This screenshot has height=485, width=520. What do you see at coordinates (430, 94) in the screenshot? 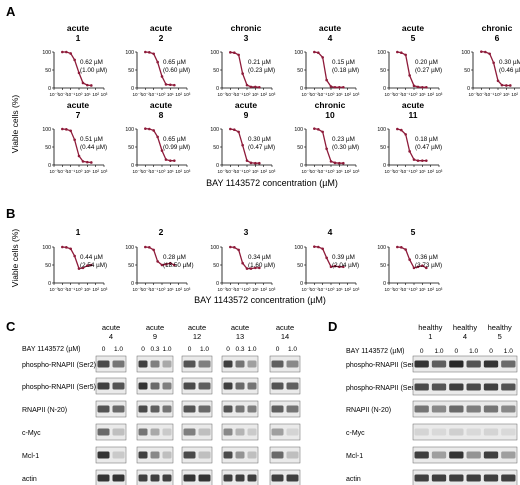
I see `x-tick-label: 10²` at bounding box center [430, 94].